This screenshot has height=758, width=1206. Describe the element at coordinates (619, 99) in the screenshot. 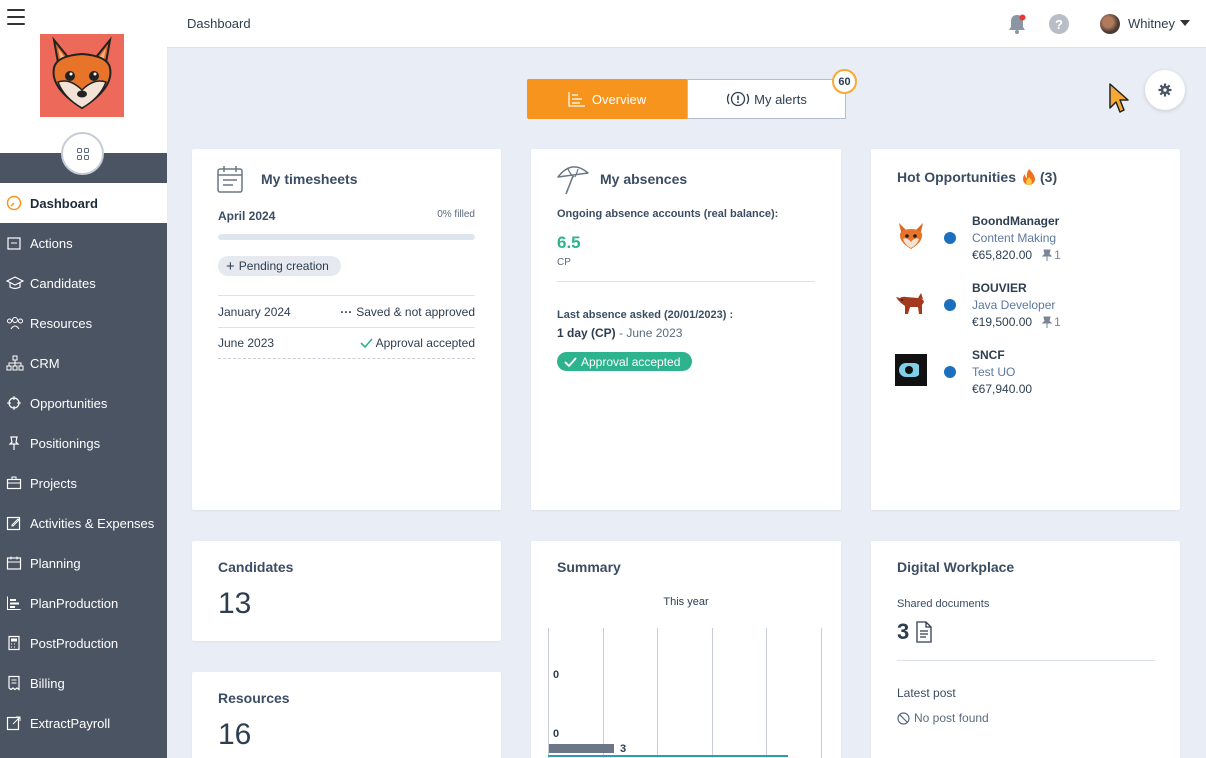

I see `tab-overview-label: Overview` at that location.